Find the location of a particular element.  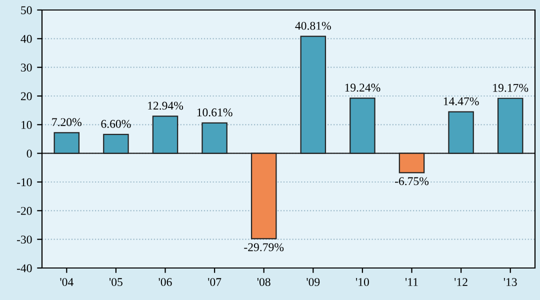

y-tick-label: -30 is located at coordinates (24, 240).